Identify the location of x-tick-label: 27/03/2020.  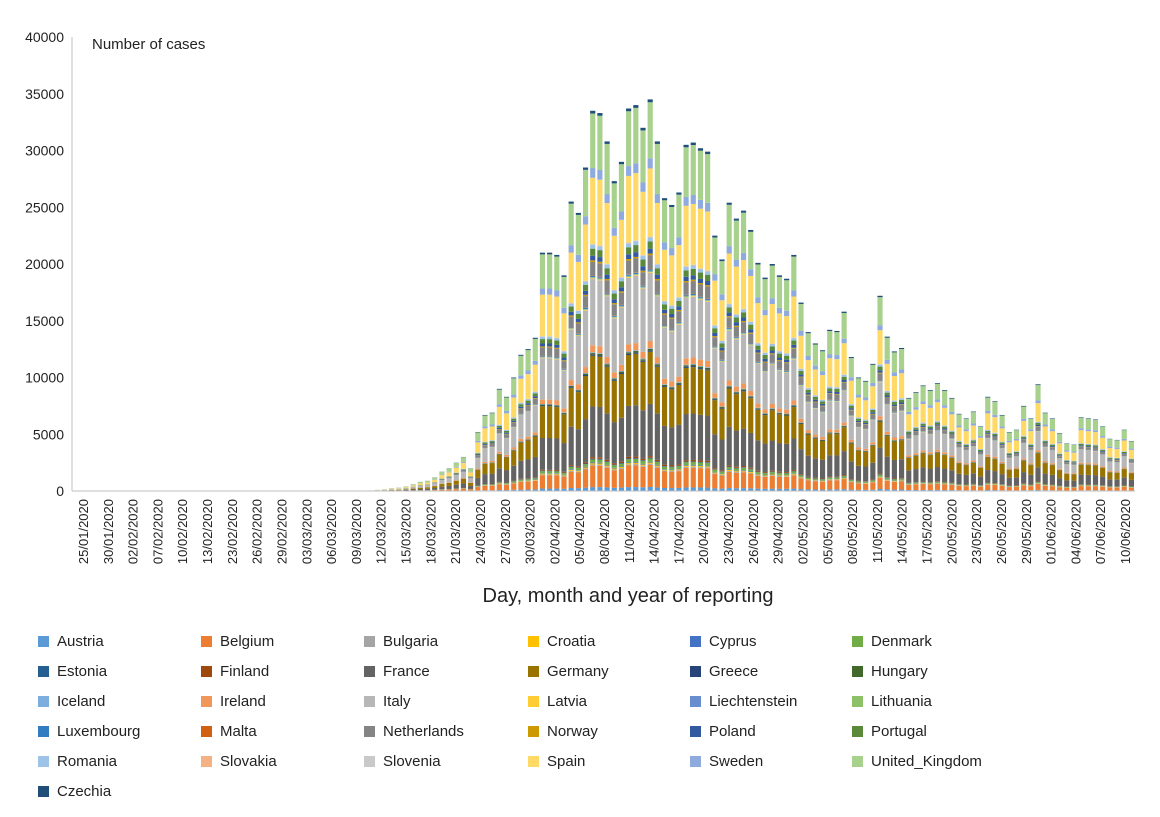
(505, 531).